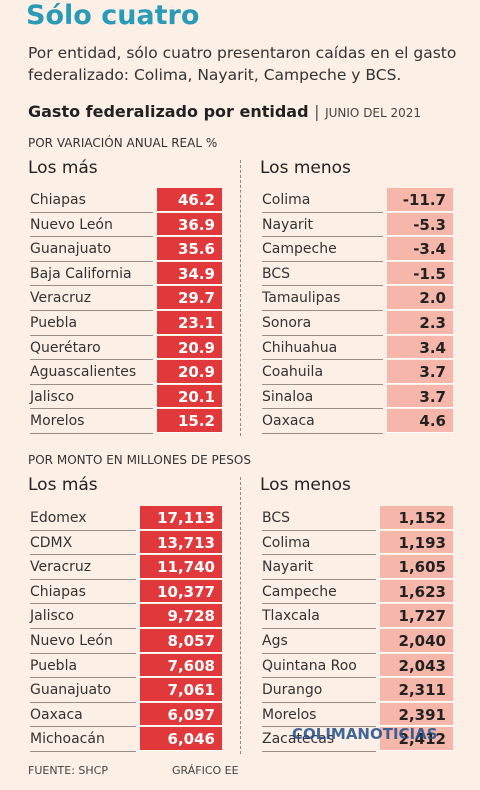  I want to click on row-name: Tlaxcala, so click(319, 616).